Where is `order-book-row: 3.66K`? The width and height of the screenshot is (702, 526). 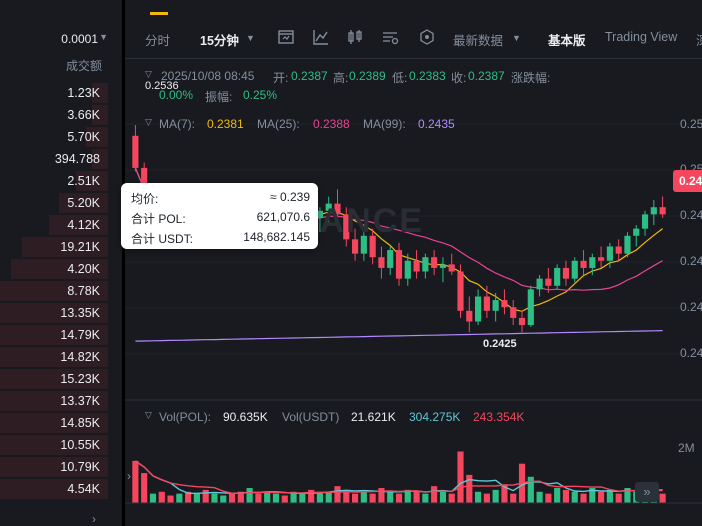
order-book-row: 3.66K is located at coordinates (57, 115).